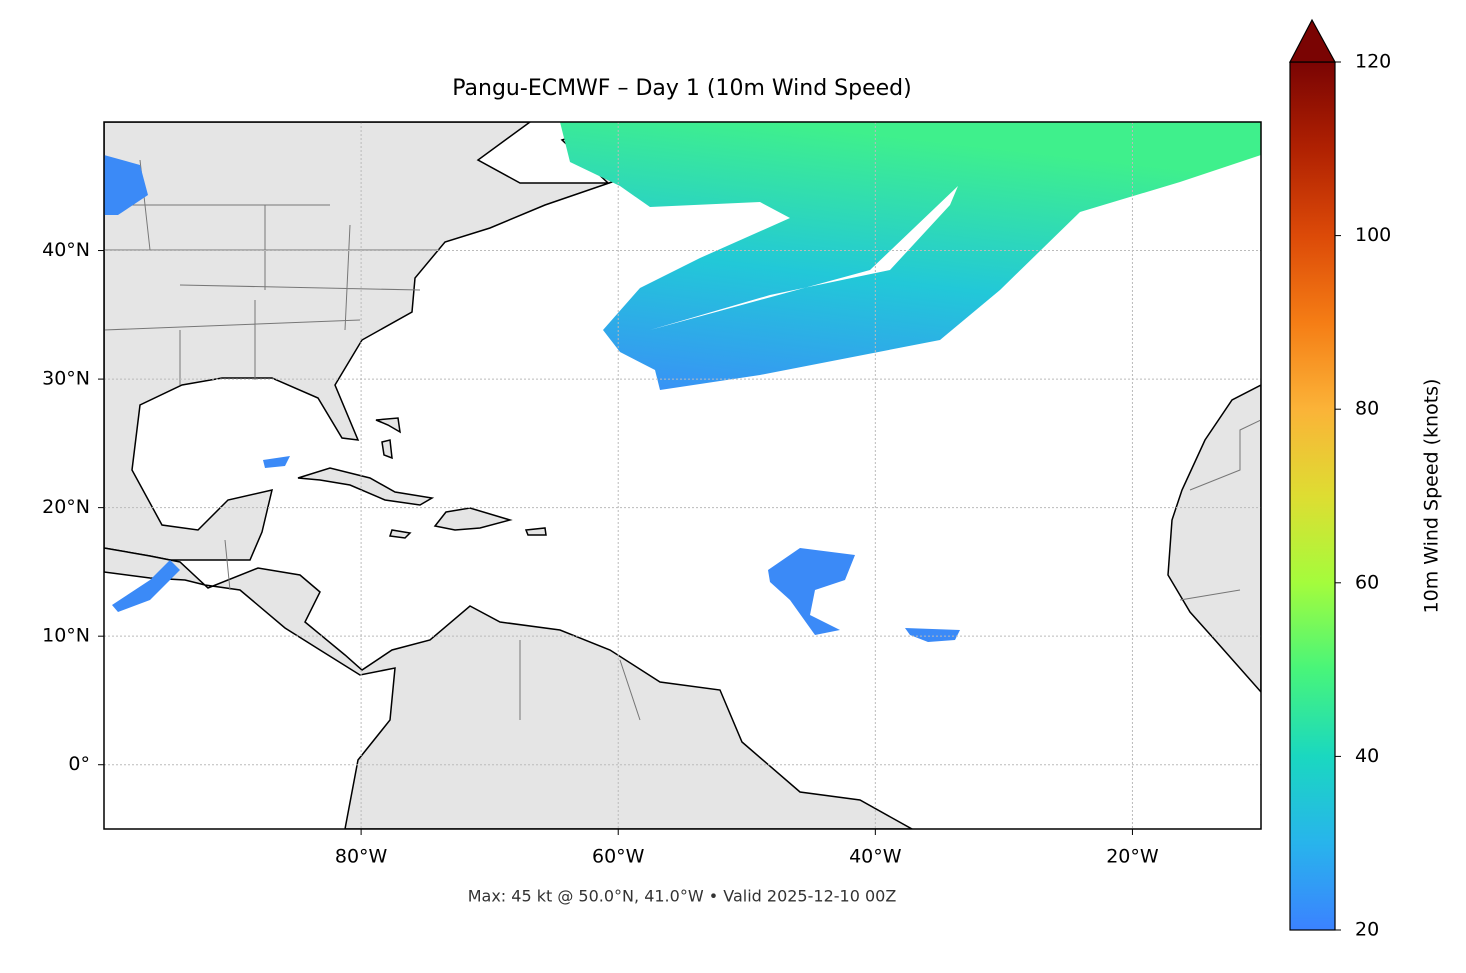  I want to click on colorbar-label: 10m Wind Speed (knots), so click(1432, 496).